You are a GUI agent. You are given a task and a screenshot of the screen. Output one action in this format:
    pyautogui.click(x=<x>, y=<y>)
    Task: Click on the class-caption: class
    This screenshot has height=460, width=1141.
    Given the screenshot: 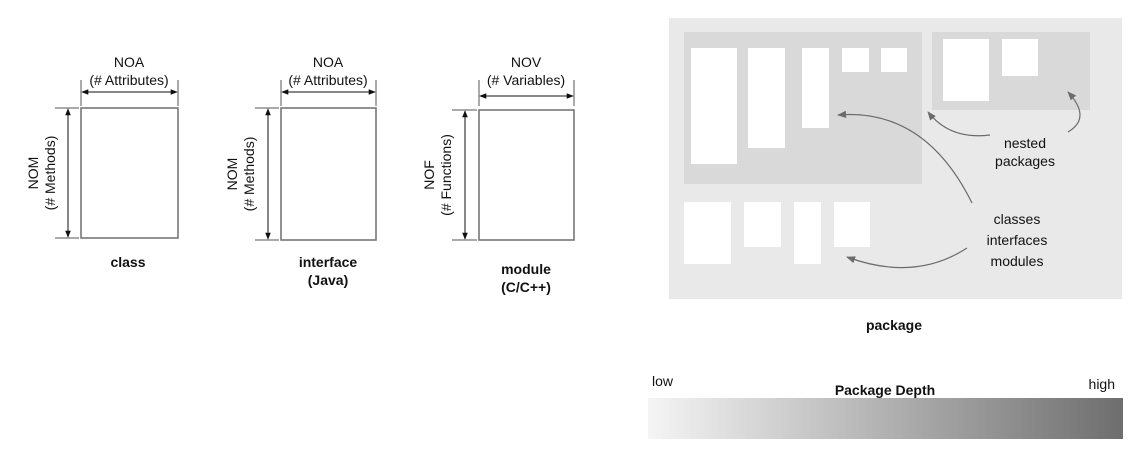 What is the action you would take?
    pyautogui.click(x=127, y=262)
    